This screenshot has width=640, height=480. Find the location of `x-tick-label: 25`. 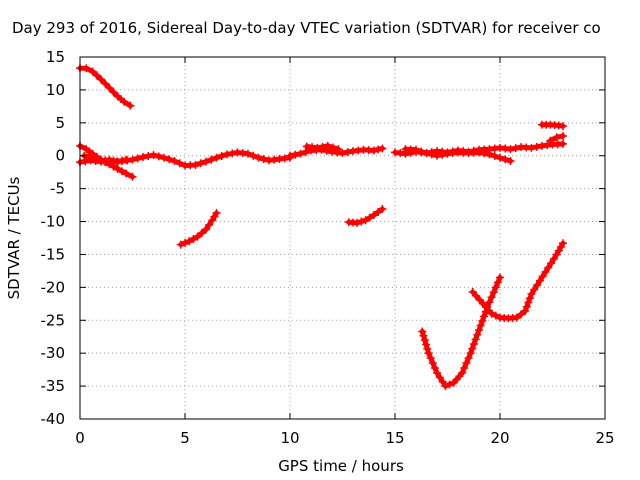

x-tick-label: 25 is located at coordinates (604, 438).